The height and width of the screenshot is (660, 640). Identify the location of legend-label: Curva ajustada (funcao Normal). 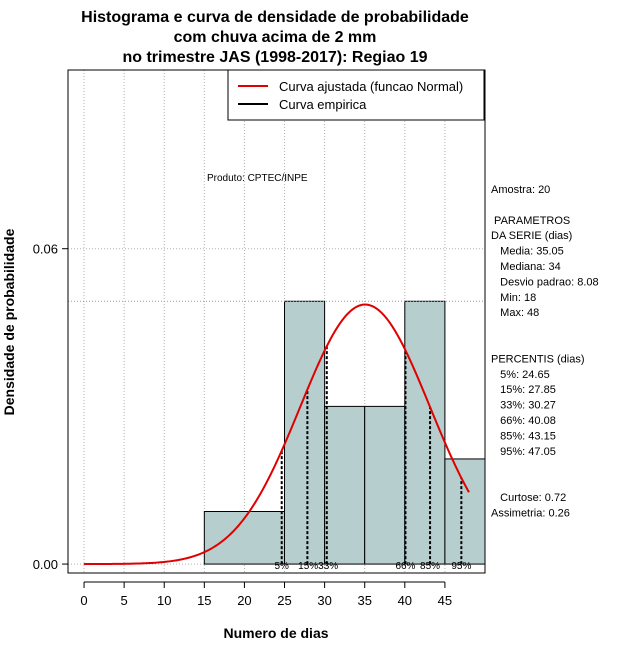
(371, 86).